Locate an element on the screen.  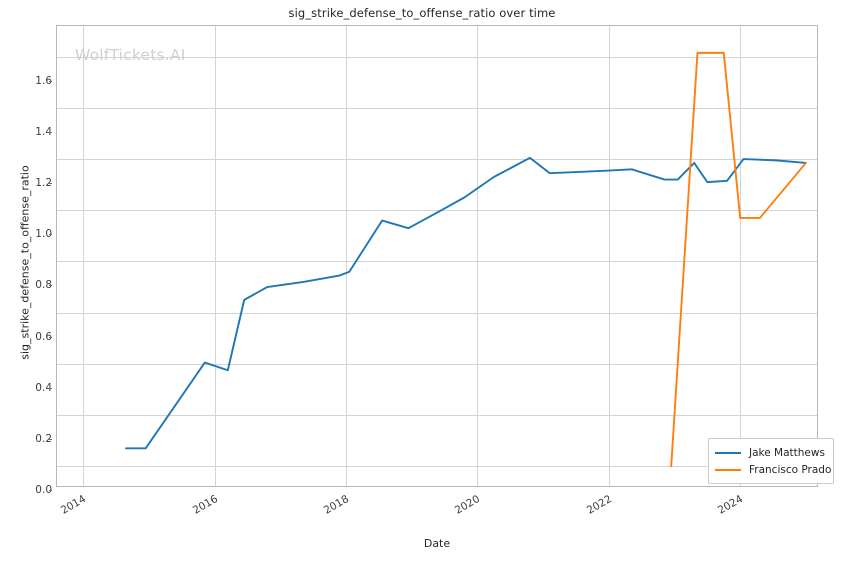
y-tick-label: 1.4 is located at coordinates (43, 131).